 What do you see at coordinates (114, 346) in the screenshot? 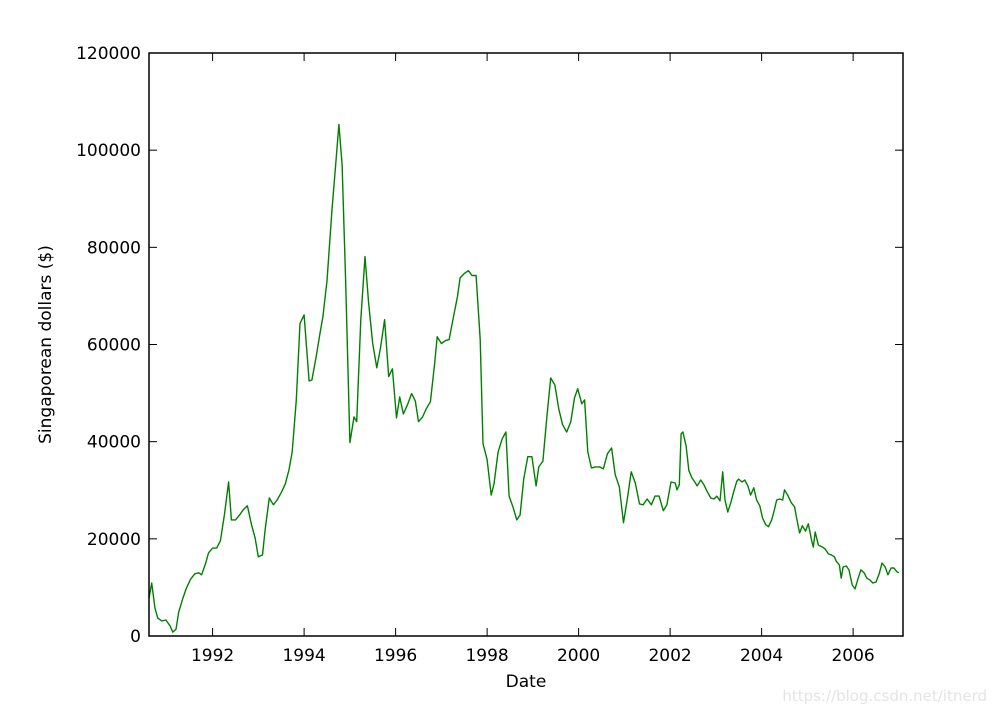
I see `y-tick-label: 60000` at bounding box center [114, 346].